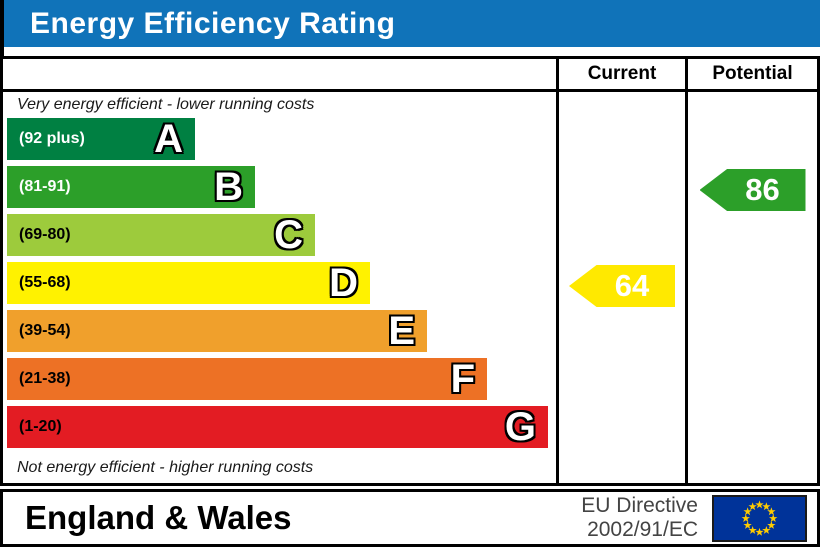 This screenshot has width=820, height=547. I want to click on eu-directive-label: EU Directive 2002/91/EC, so click(639, 518).